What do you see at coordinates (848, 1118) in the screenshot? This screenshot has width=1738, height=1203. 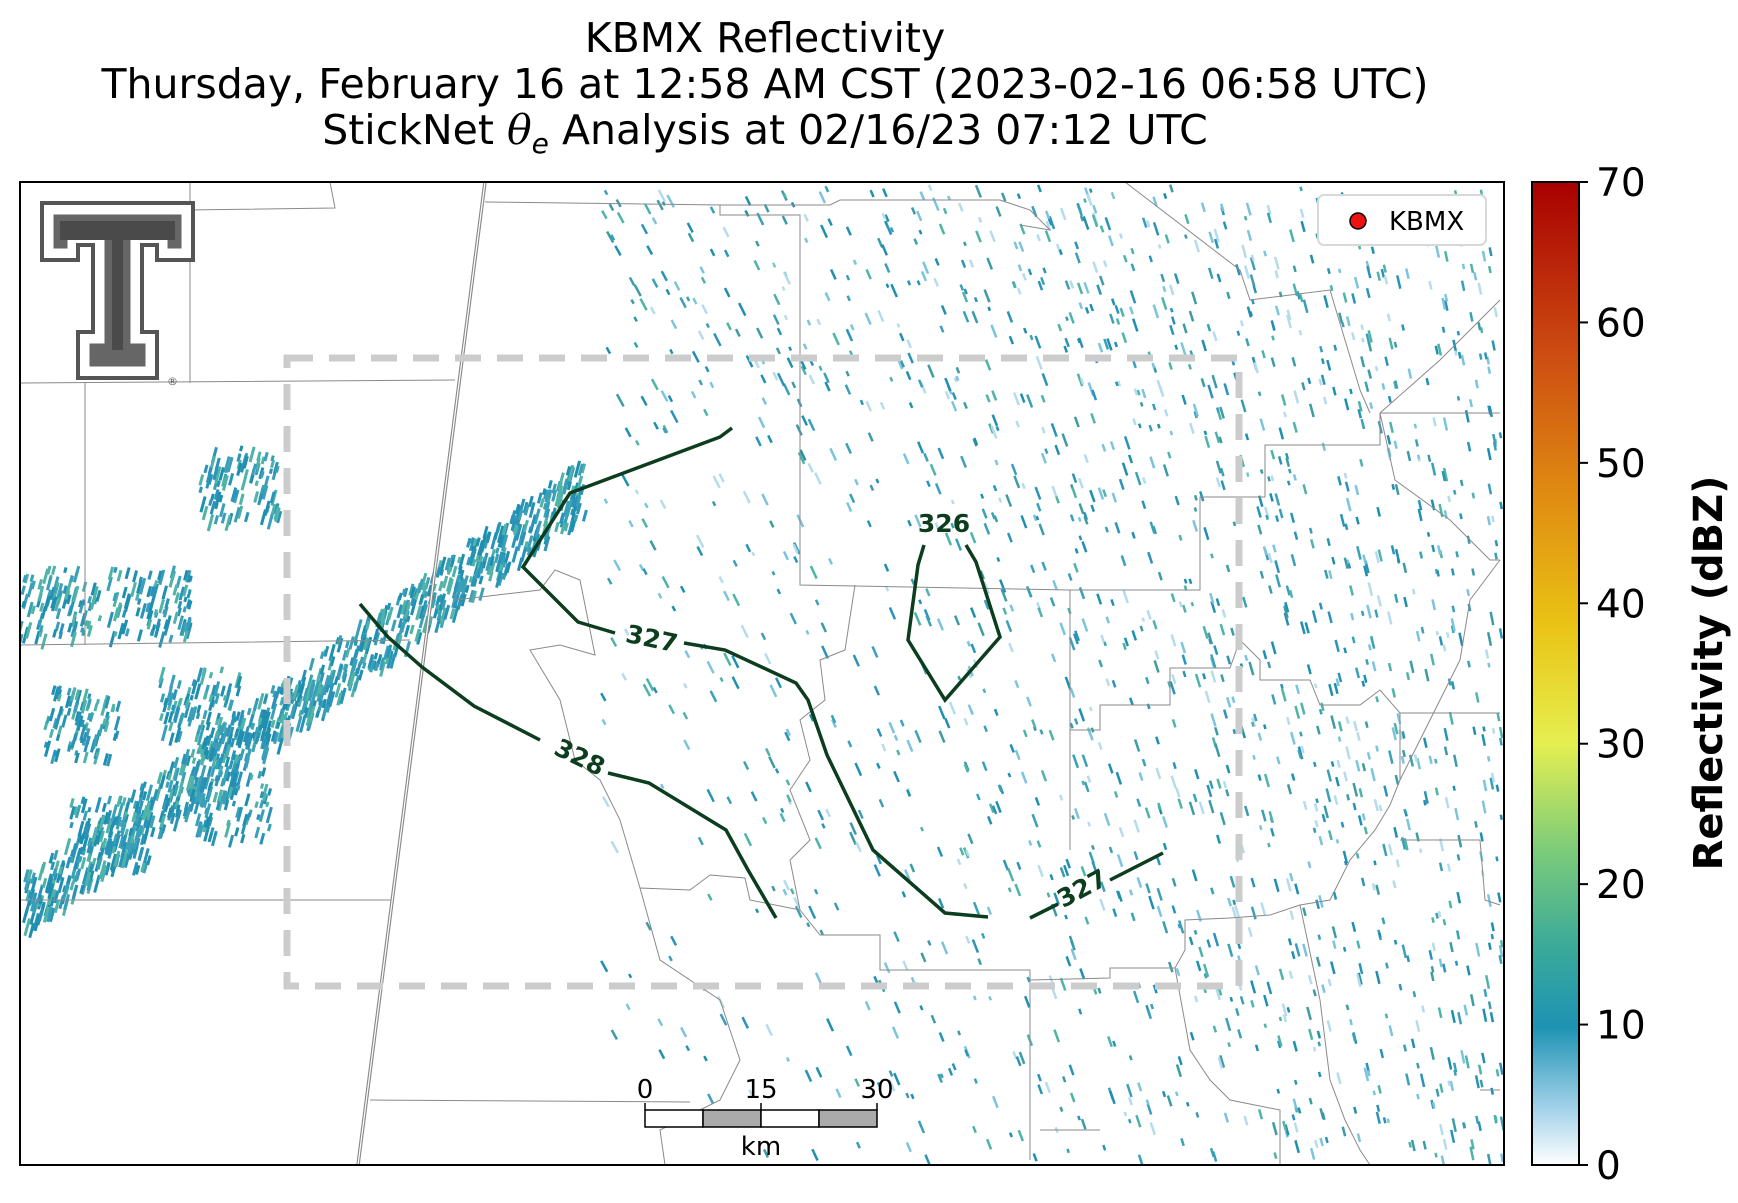 I see `scale-segment` at bounding box center [848, 1118].